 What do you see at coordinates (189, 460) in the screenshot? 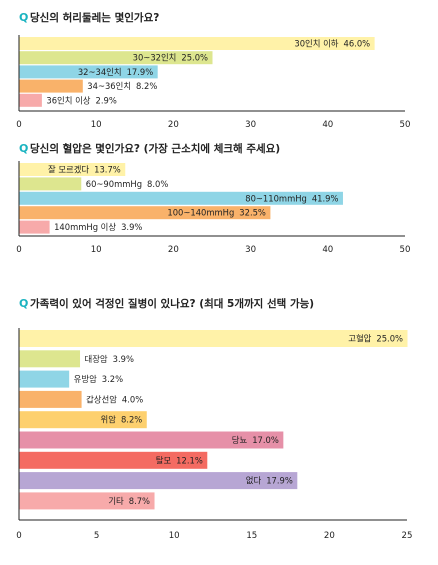
I see `value-label: 12.1%` at bounding box center [189, 460].